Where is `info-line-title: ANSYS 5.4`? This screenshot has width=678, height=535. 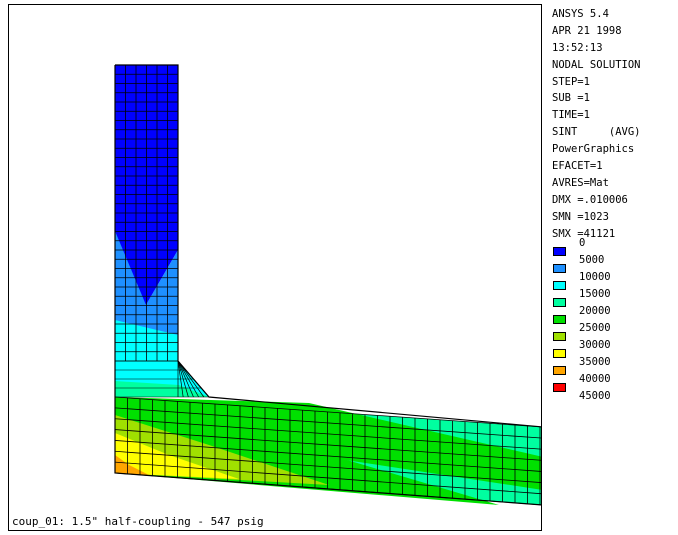 info-line-title: ANSYS 5.4 is located at coordinates (580, 14).